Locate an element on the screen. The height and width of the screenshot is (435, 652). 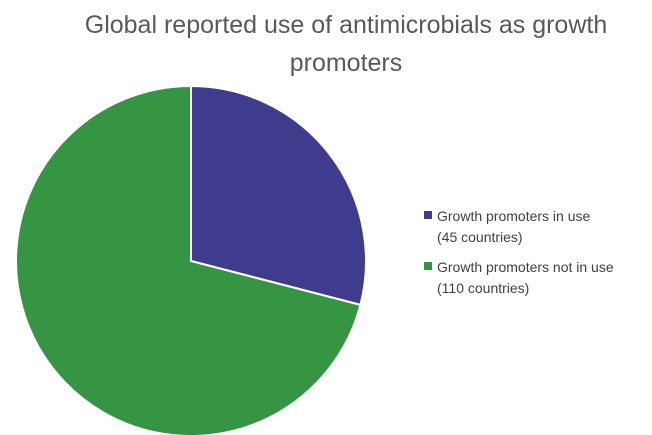
legend-label-not-in-use-line-2: (110 countries) is located at coordinates (483, 288).